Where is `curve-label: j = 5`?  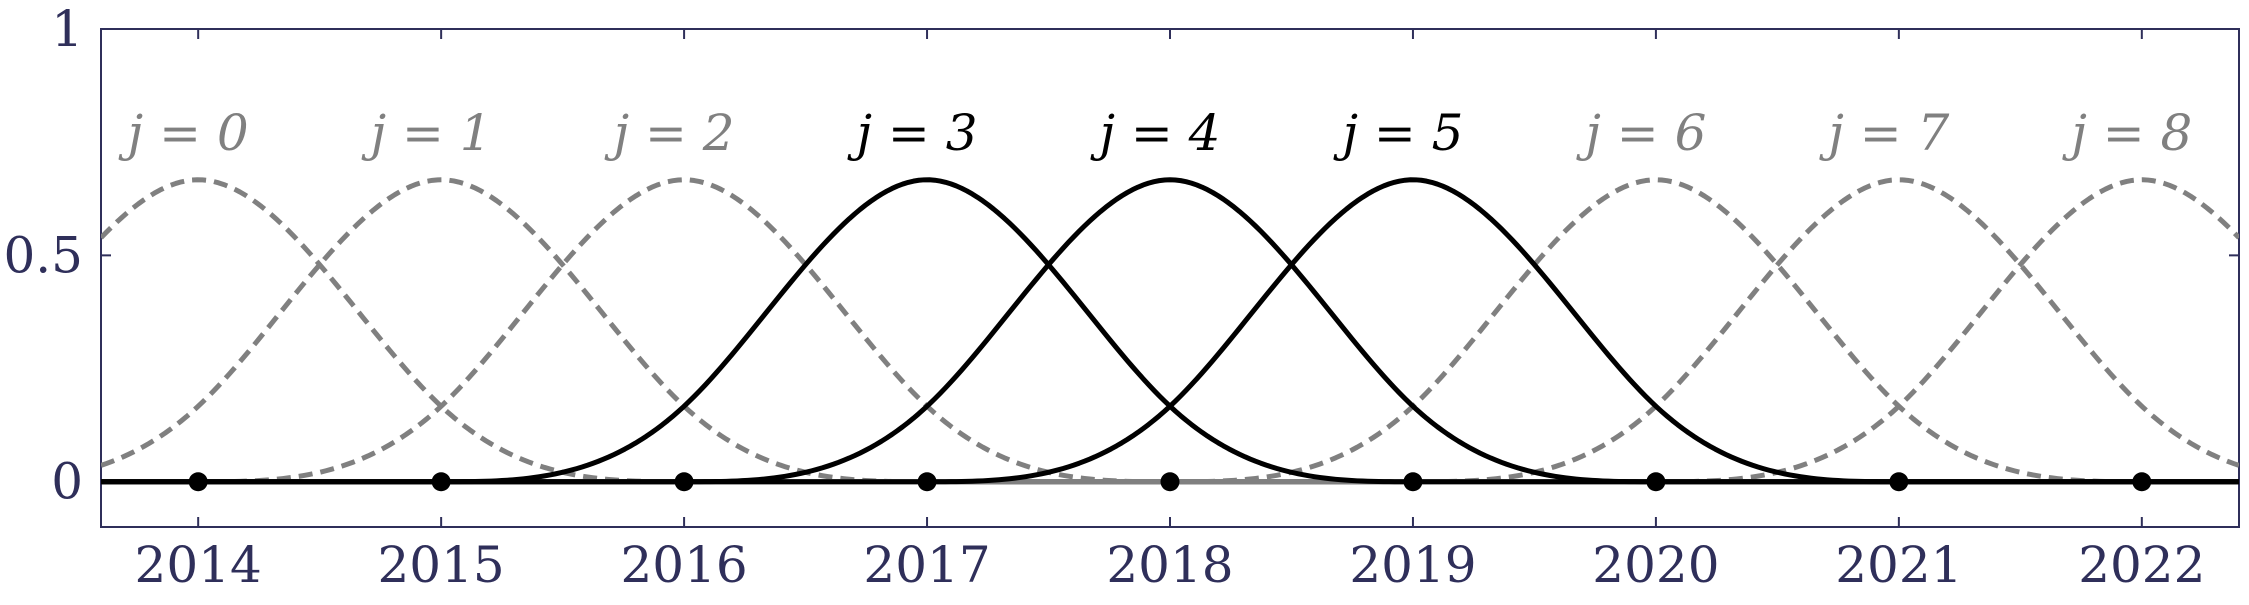 curve-label: j = 5 is located at coordinates (1397, 133).